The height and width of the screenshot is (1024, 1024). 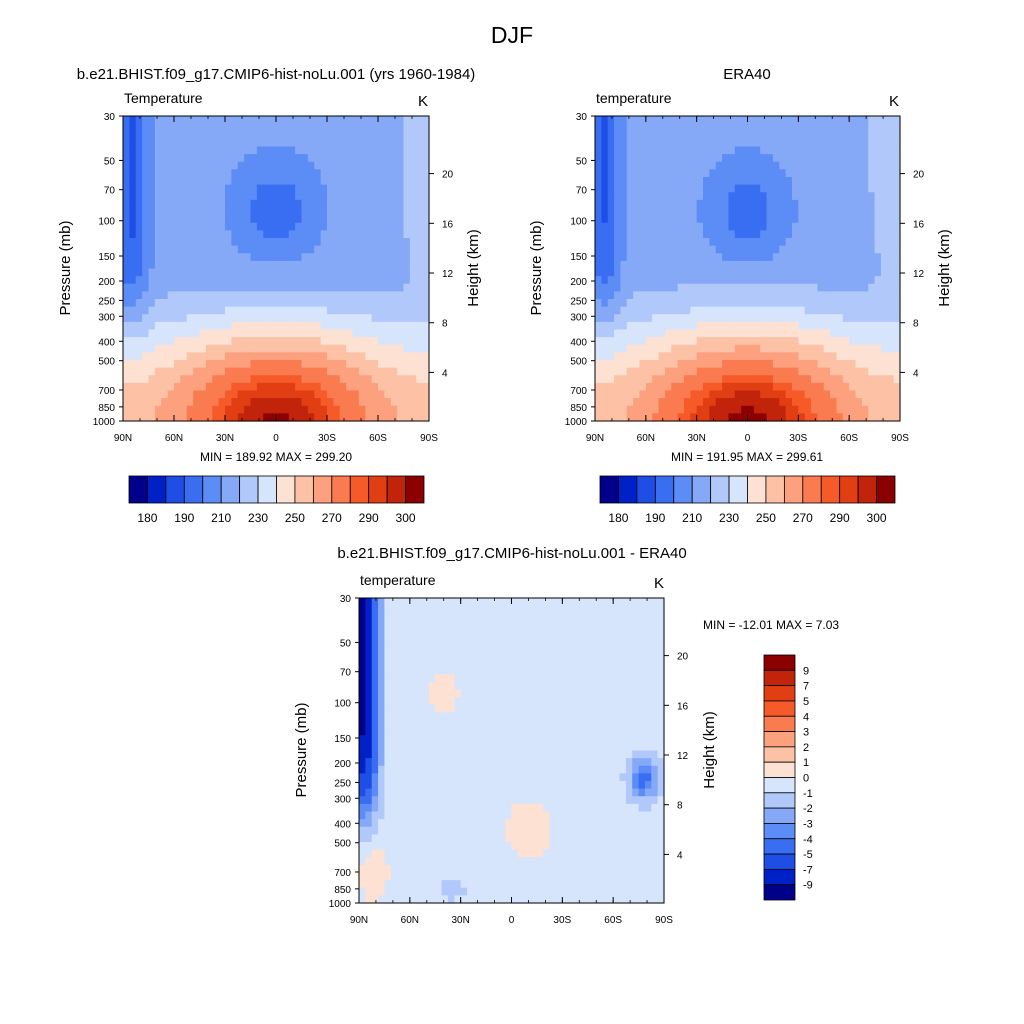 I want to click on height-tick-label: 8, so click(x=916, y=324).